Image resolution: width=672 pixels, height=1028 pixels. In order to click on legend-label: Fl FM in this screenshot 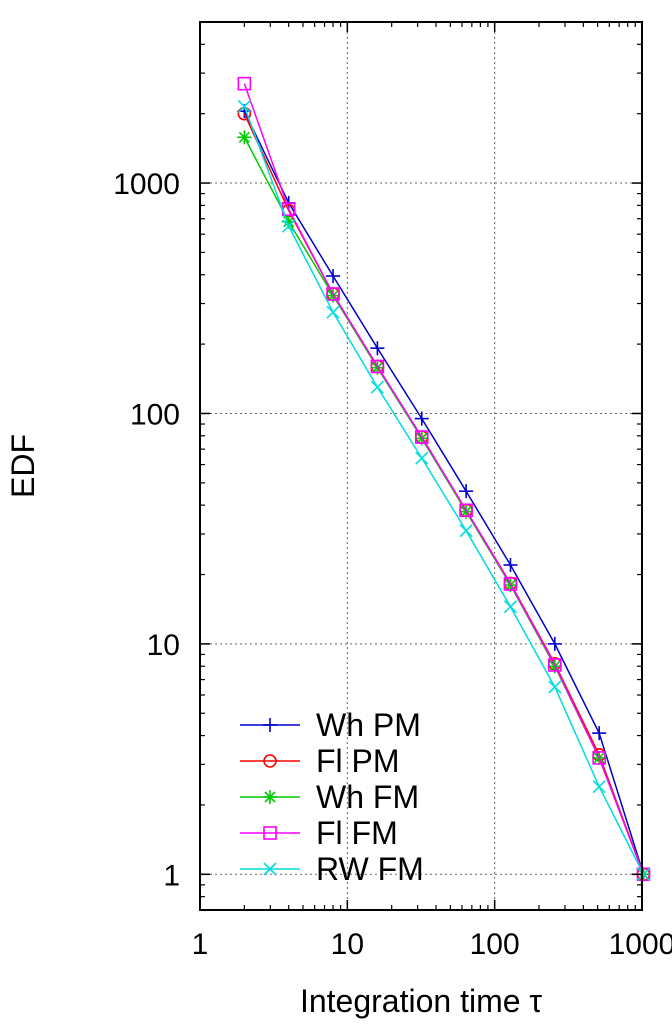, I will do `click(357, 833)`.